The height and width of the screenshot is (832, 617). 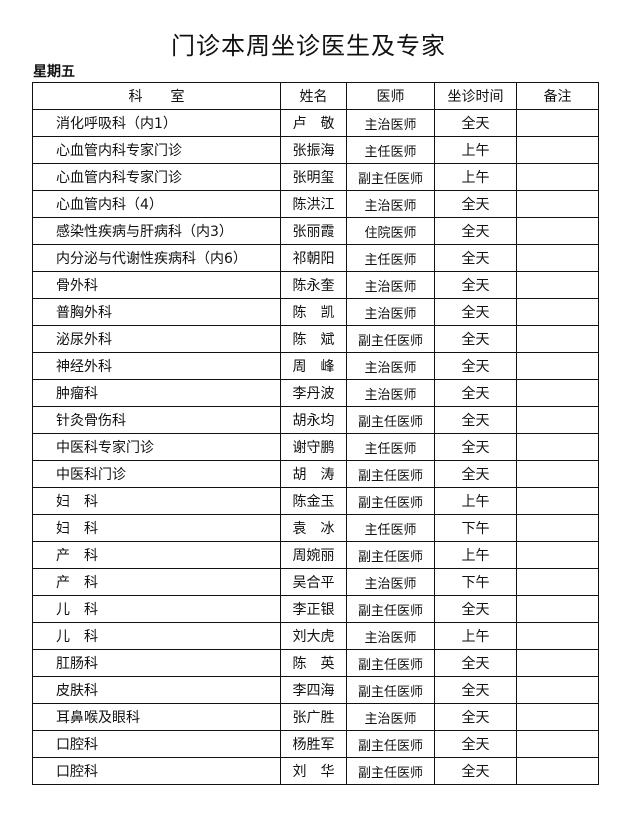 What do you see at coordinates (156, 663) in the screenshot?
I see `dept-cell: 肛肠科` at bounding box center [156, 663].